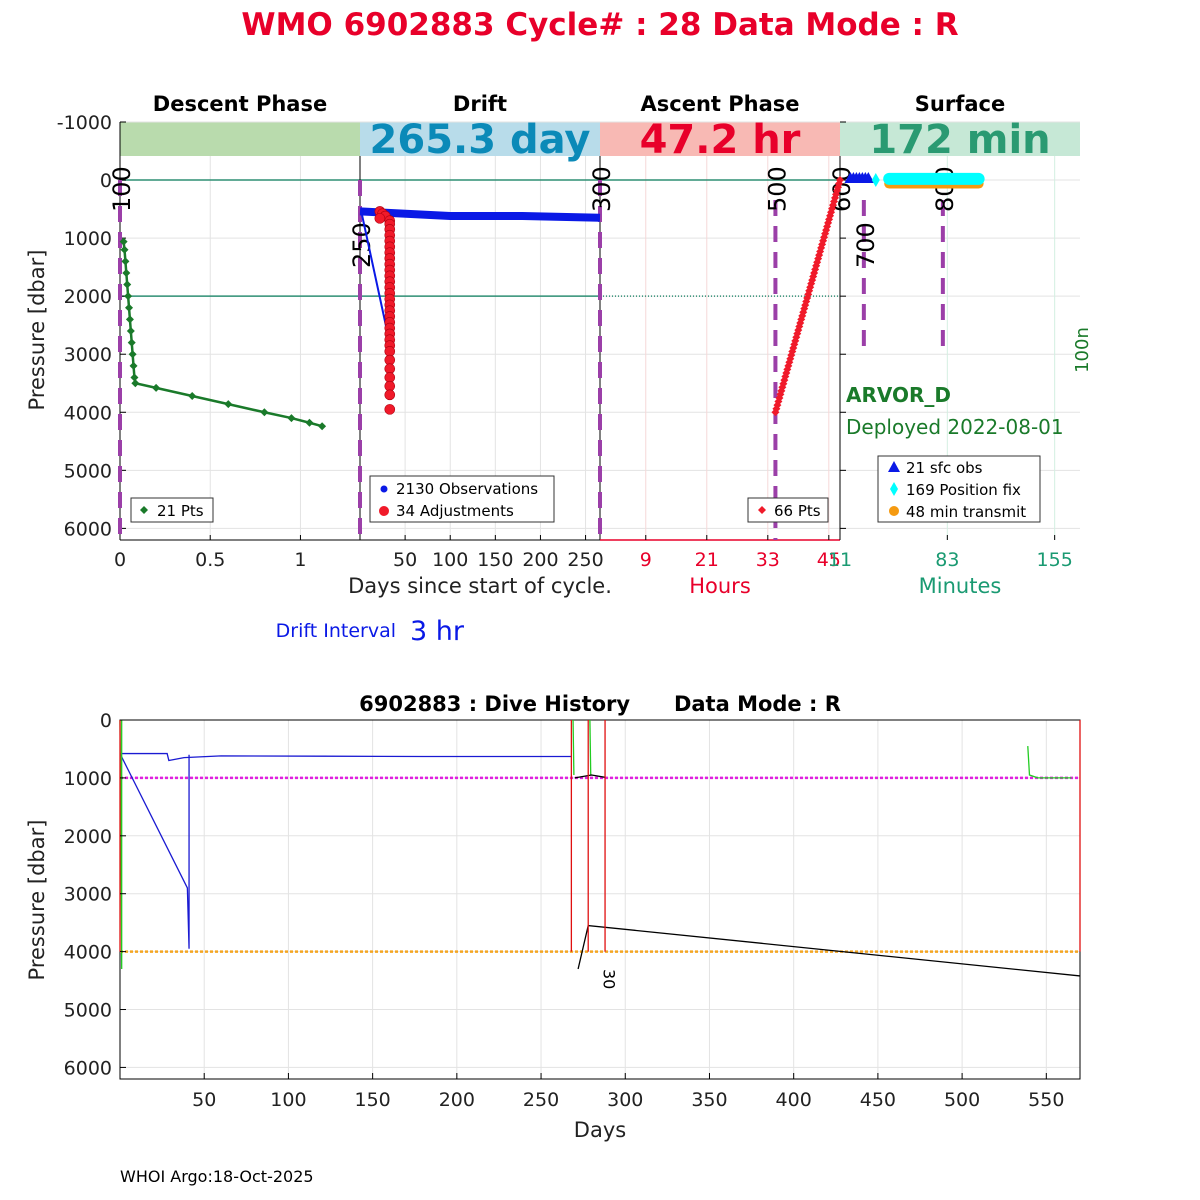  Describe the element at coordinates (37, 330) in the screenshot. I see `y-axis-label: Pressure [dbar]` at that location.